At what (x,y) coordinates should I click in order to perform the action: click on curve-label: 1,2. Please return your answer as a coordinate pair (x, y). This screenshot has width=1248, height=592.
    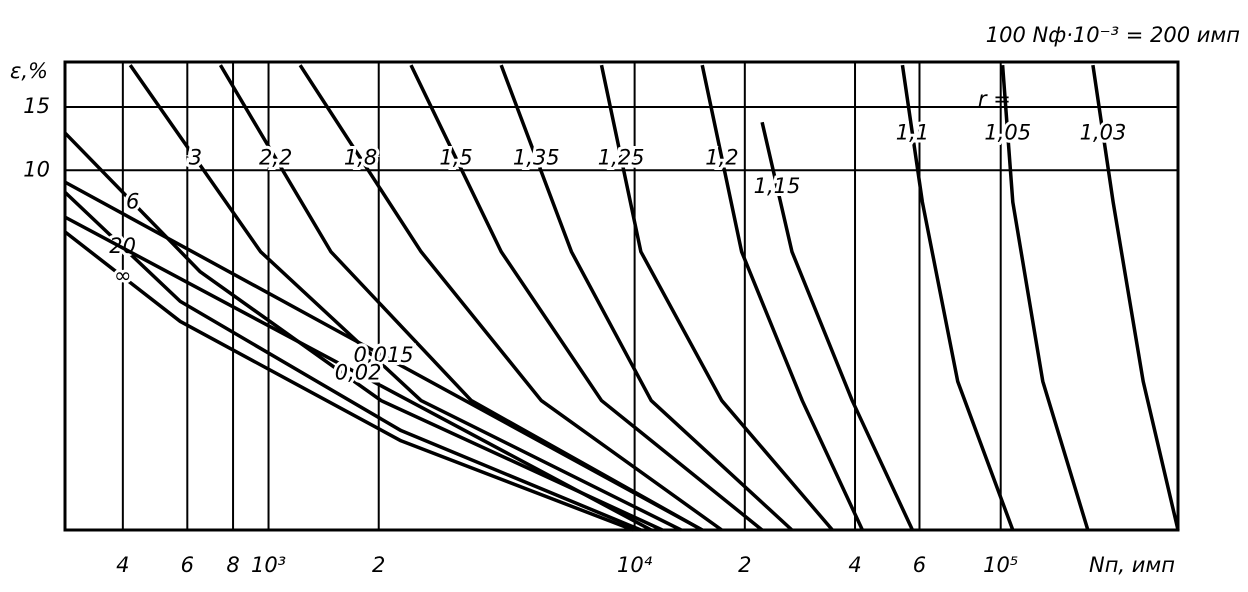
    Looking at the image, I should click on (721, 157).